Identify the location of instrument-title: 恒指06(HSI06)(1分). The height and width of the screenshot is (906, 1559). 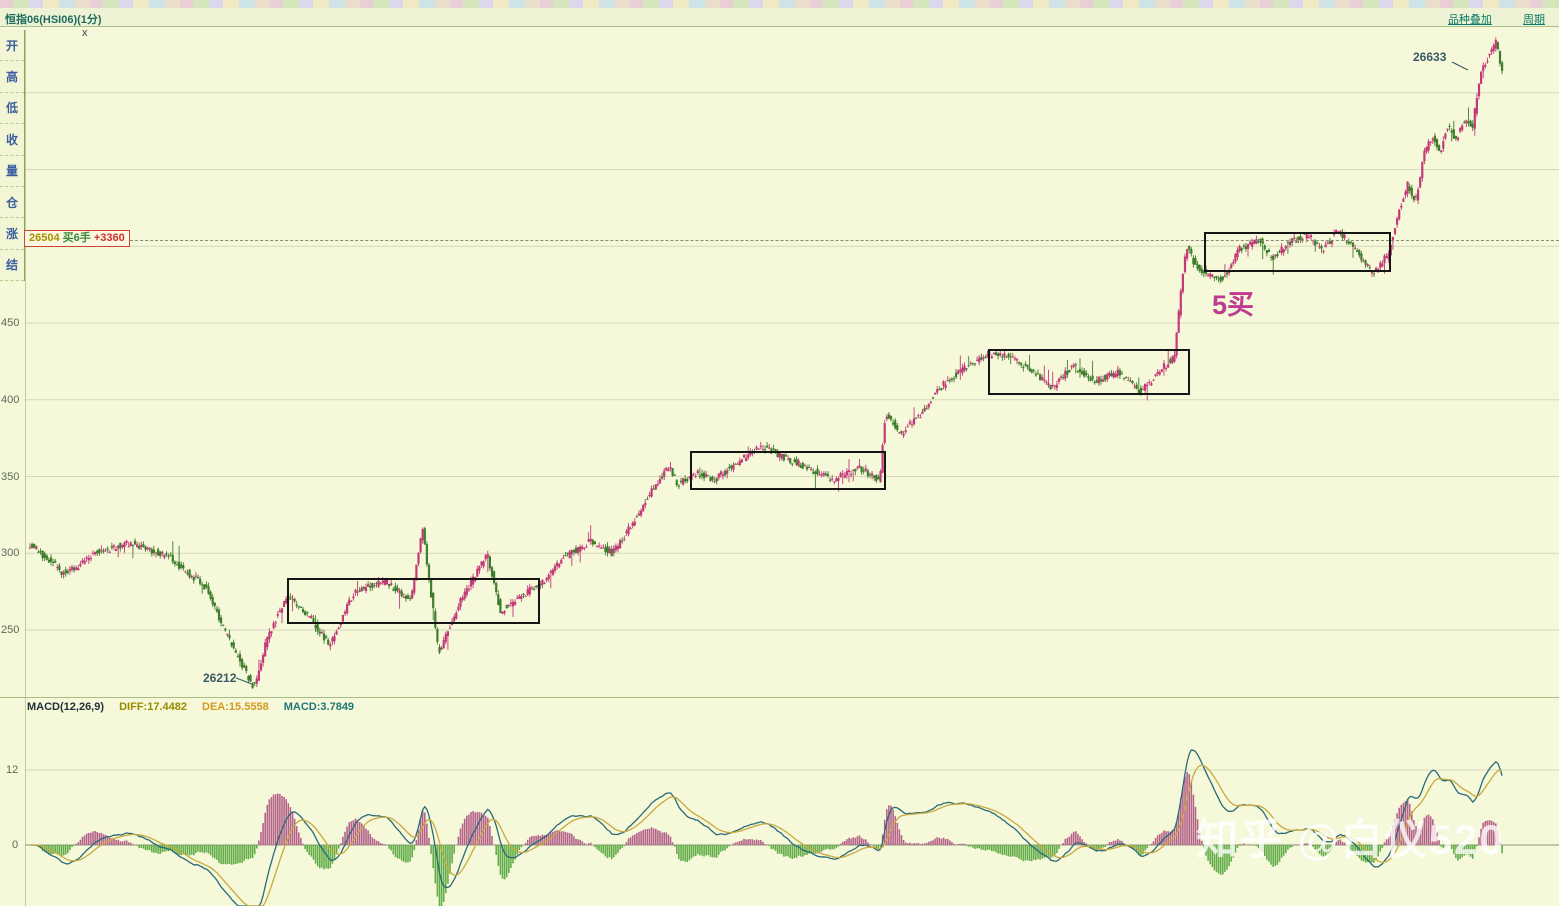
(53, 20).